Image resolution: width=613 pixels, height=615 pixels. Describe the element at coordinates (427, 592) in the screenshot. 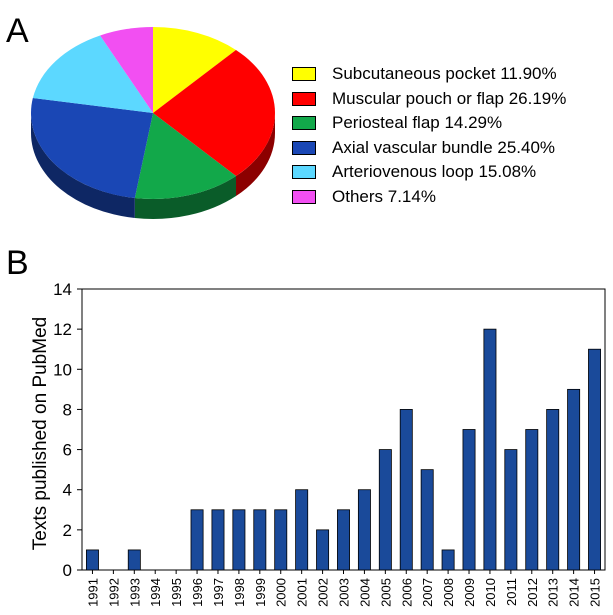

I see `x-tick-label: 2007` at that location.